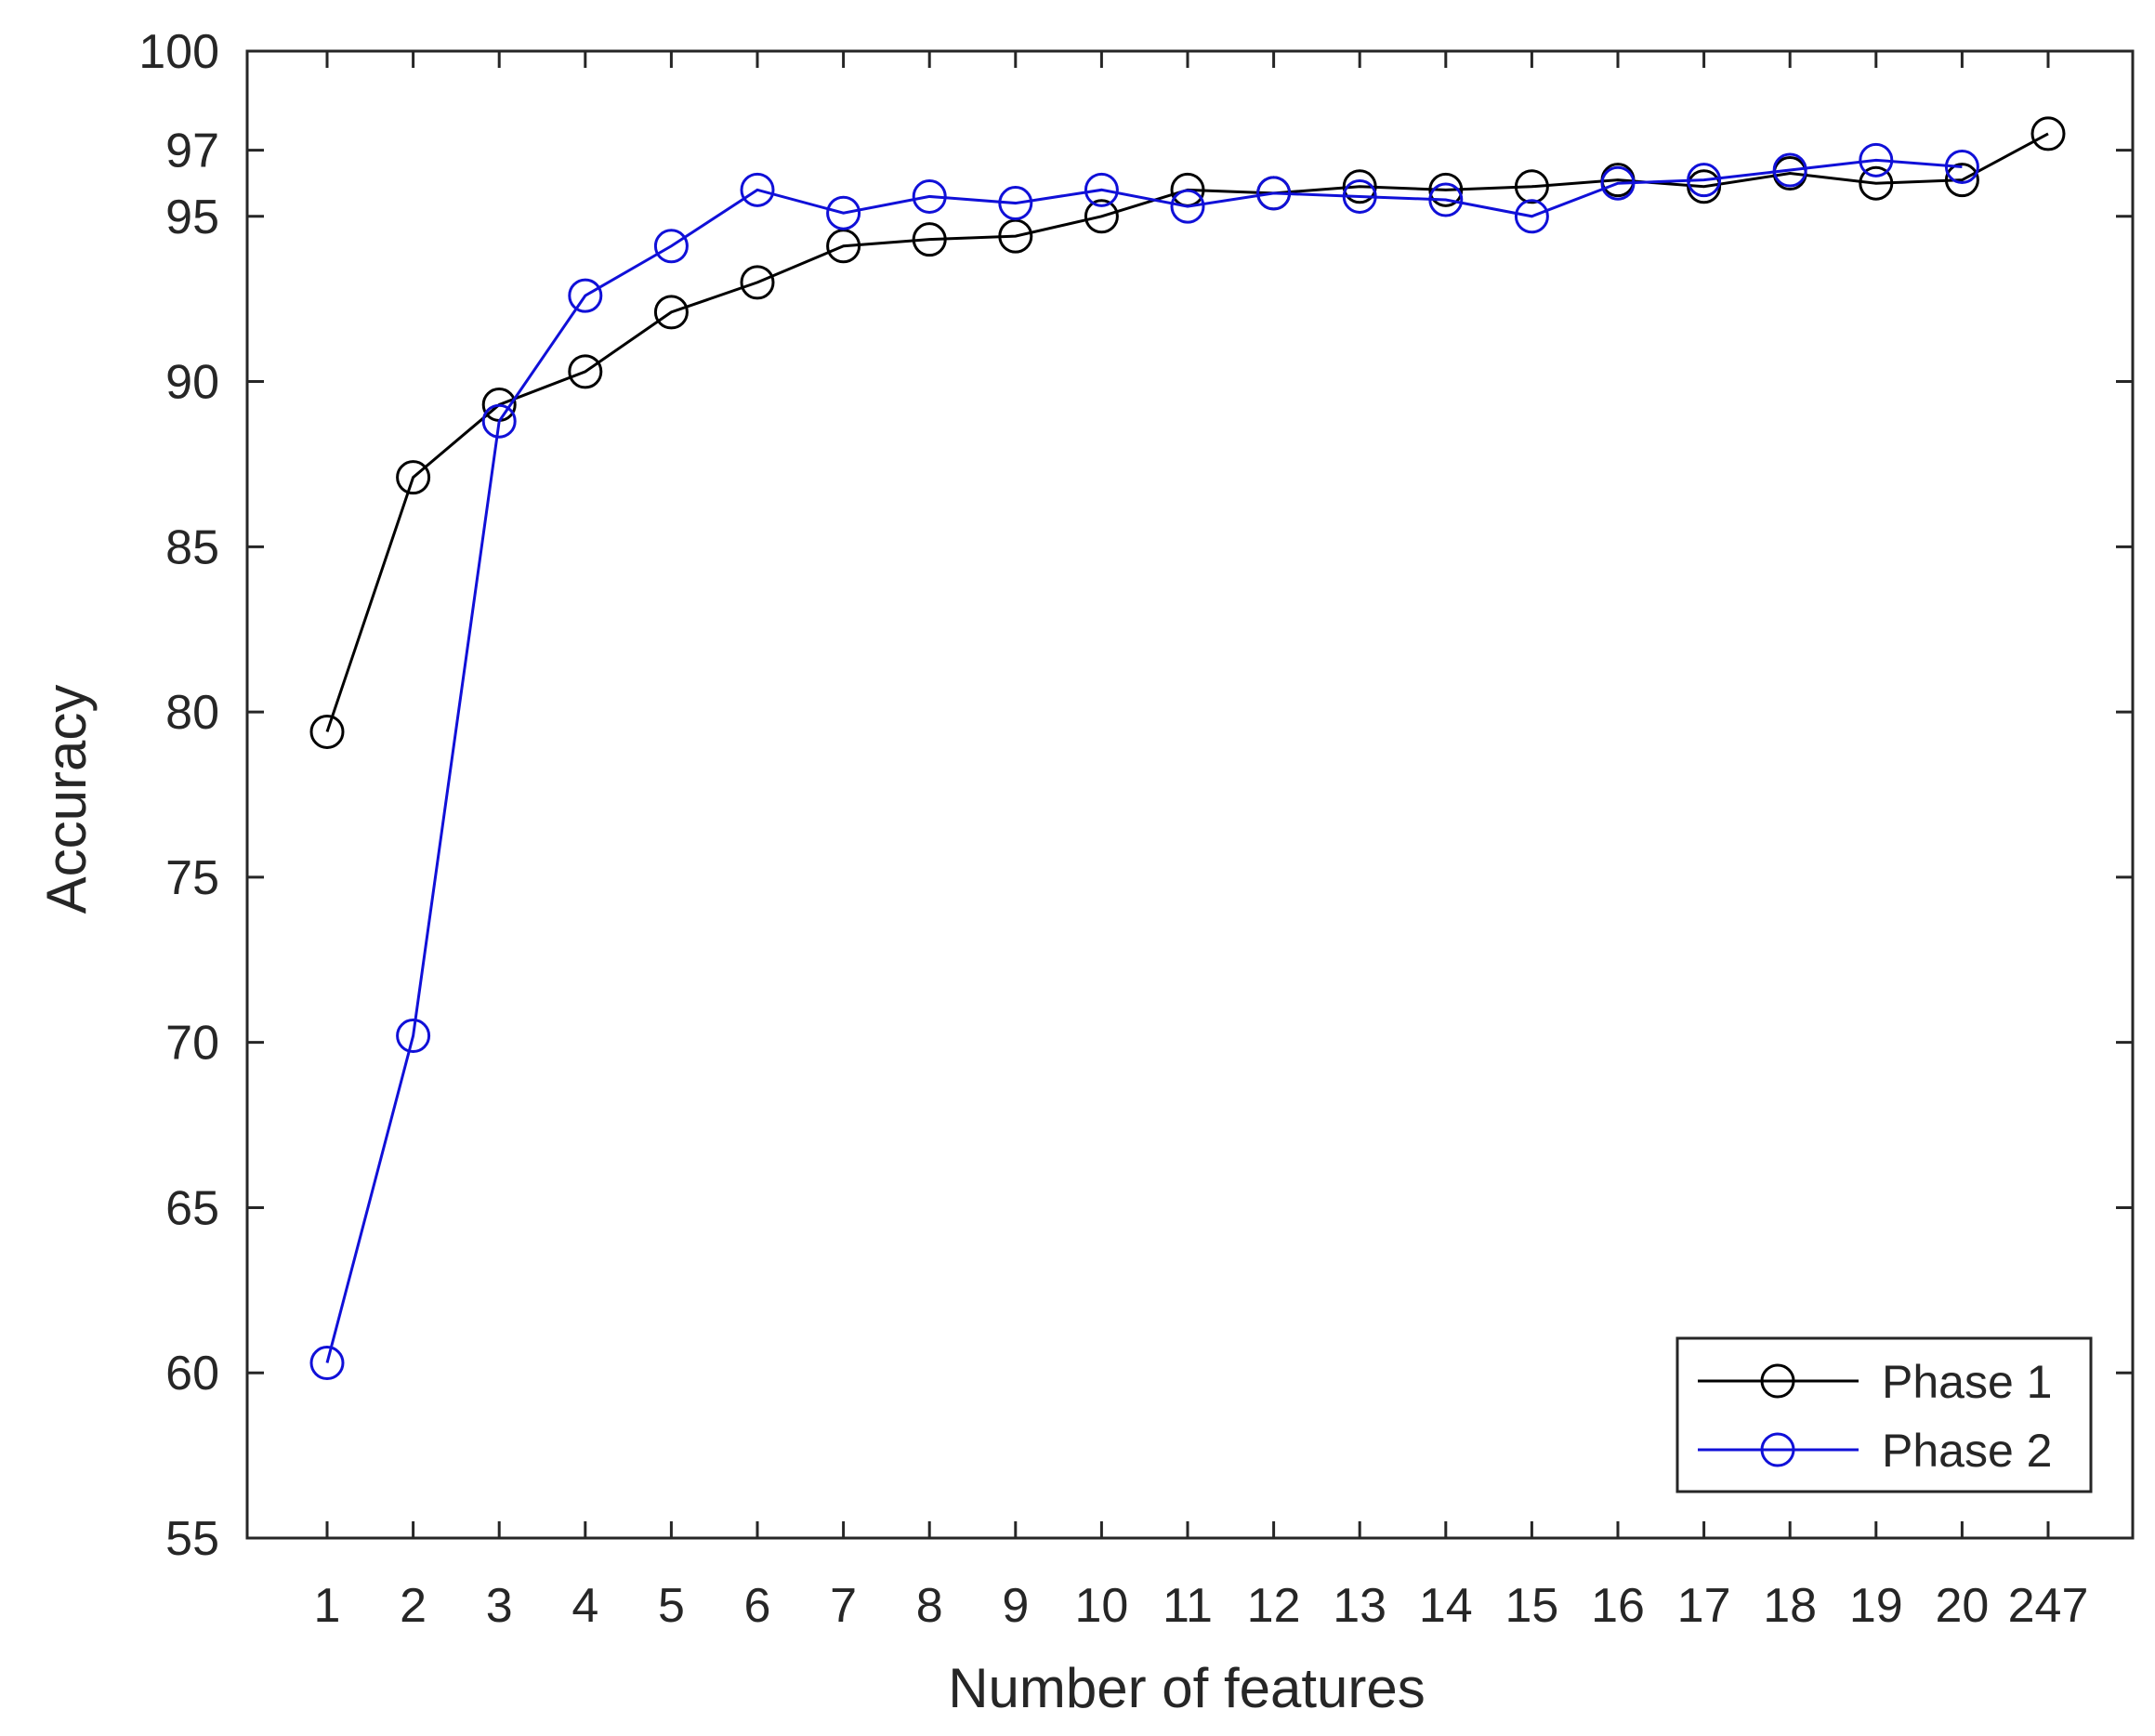  Describe the element at coordinates (192, 547) in the screenshot. I see `y-tick-label: 85` at that location.